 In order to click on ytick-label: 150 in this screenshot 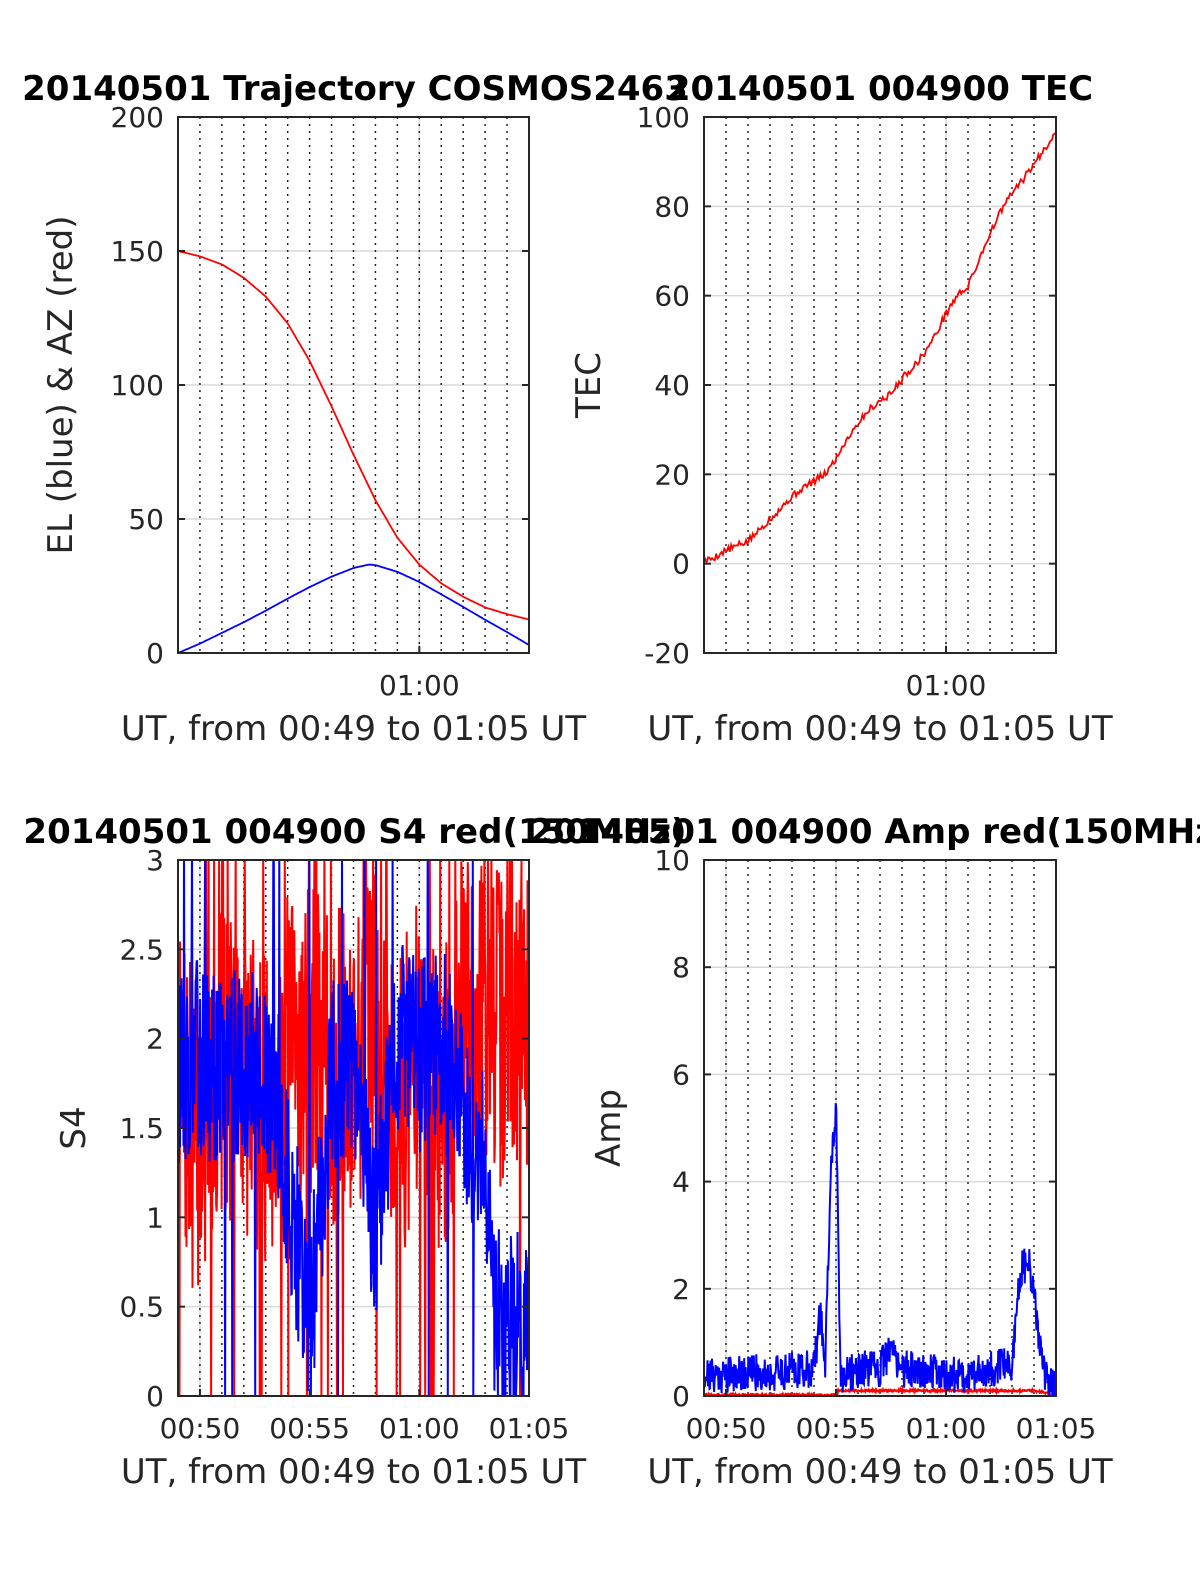, I will do `click(137, 251)`.